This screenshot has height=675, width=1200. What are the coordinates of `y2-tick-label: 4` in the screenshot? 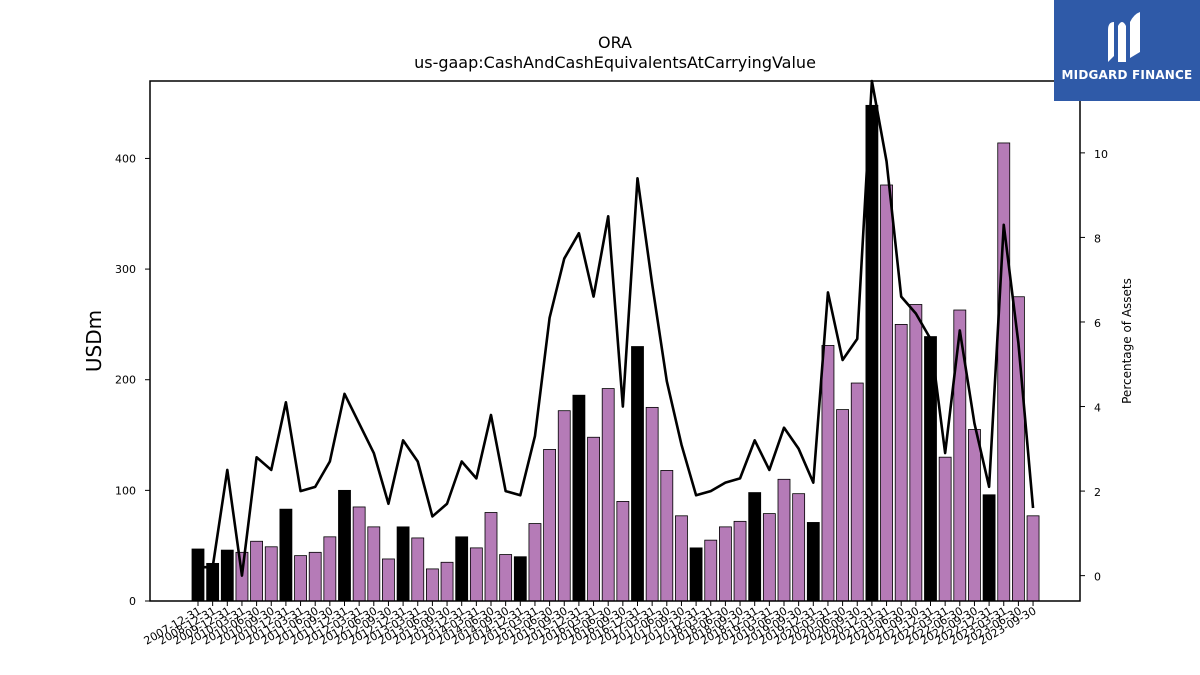 It's located at (1097, 408).